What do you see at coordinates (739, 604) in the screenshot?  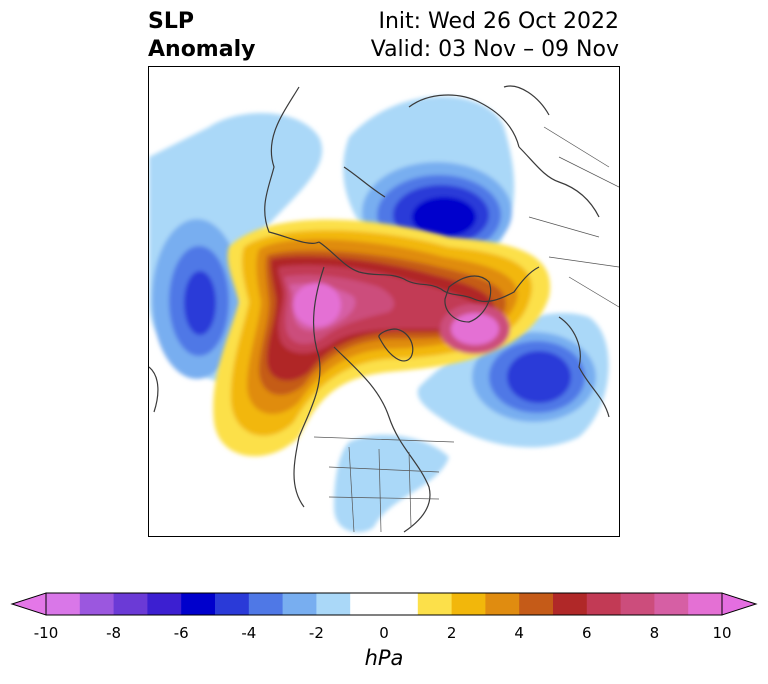 I see `colorbar-extend-over` at bounding box center [739, 604].